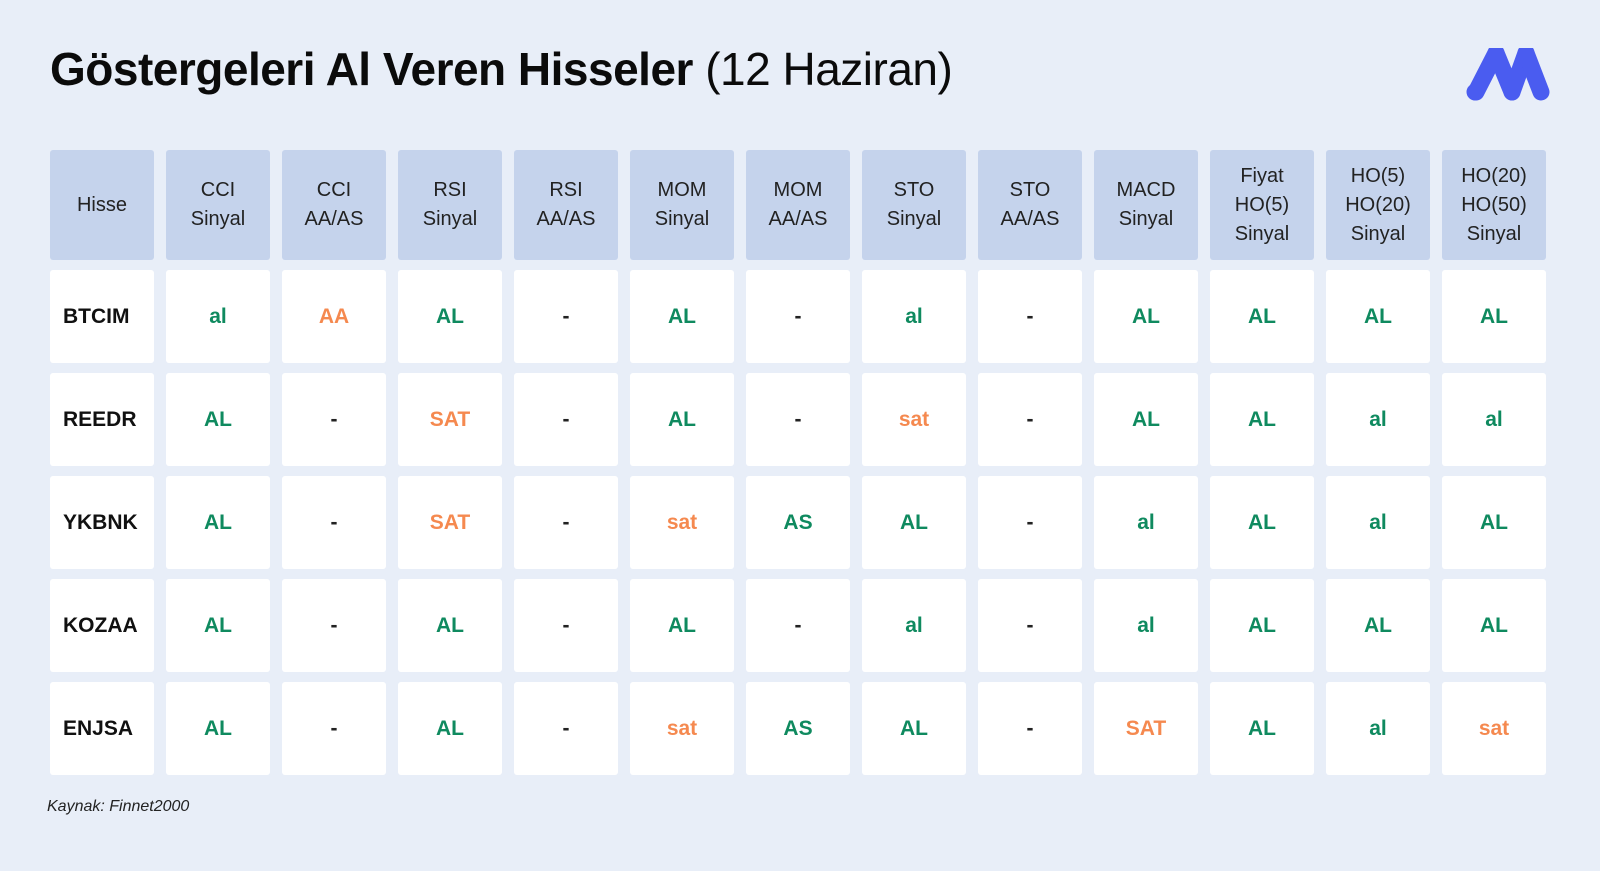 The height and width of the screenshot is (871, 1600). Describe the element at coordinates (829, 69) in the screenshot. I see `title-date: (12 Haziran)` at that location.